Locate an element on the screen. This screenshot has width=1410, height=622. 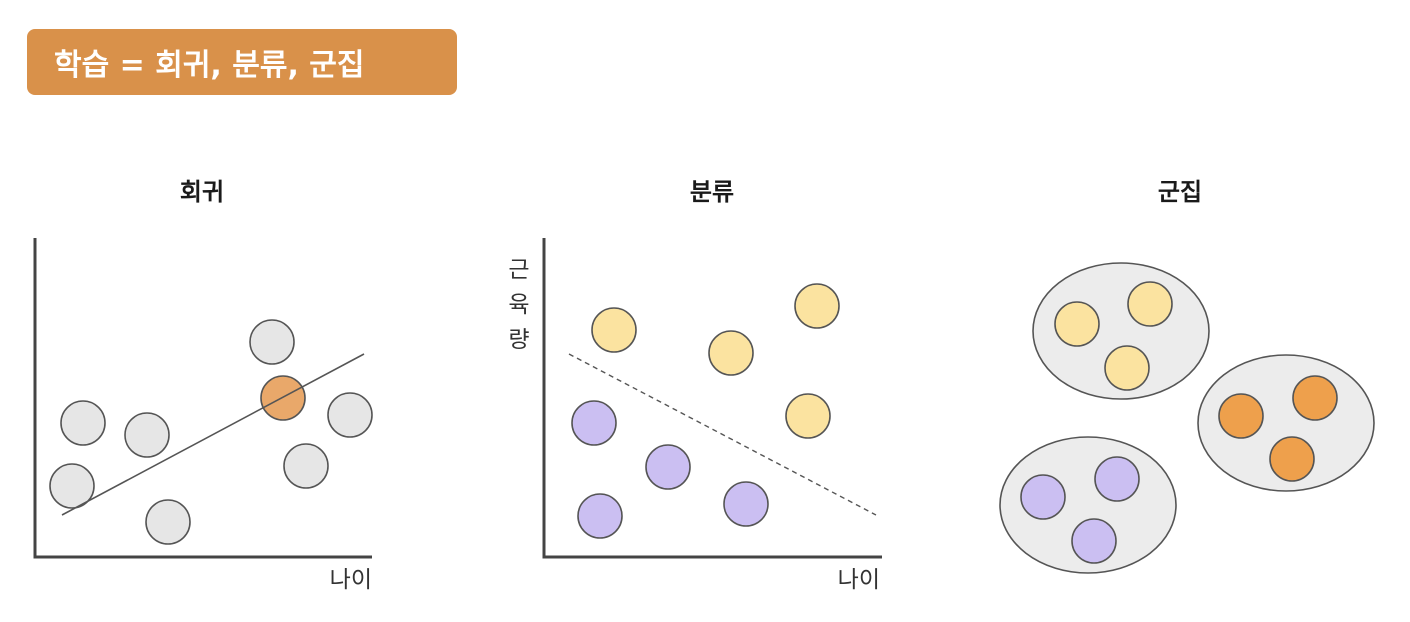
cluster-yellow is located at coordinates (1121, 331).